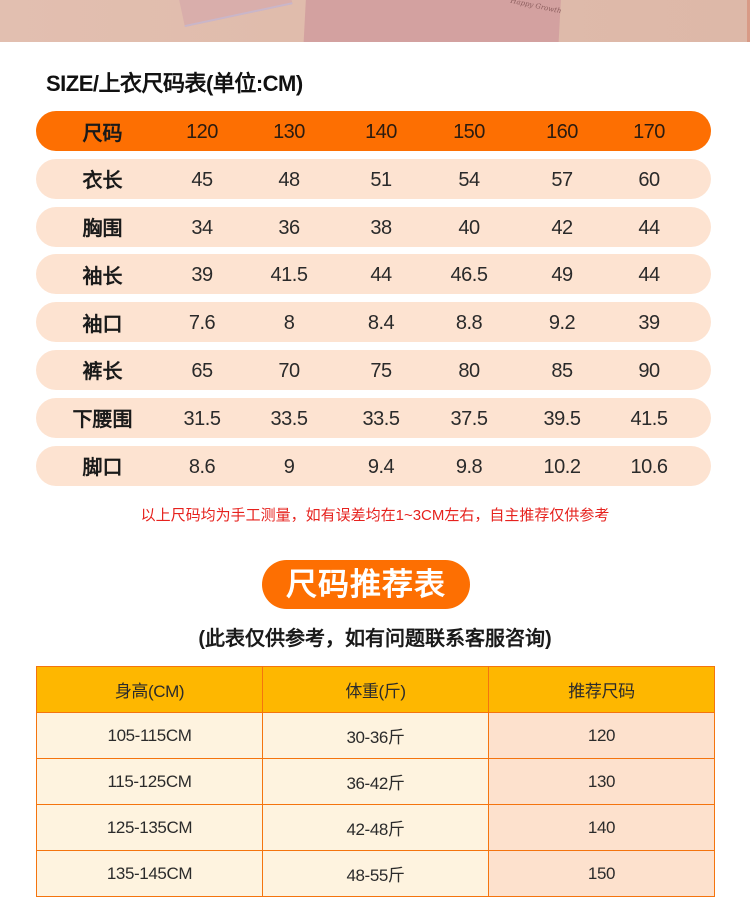  Describe the element at coordinates (601, 735) in the screenshot. I see `size-cell: 120` at that location.